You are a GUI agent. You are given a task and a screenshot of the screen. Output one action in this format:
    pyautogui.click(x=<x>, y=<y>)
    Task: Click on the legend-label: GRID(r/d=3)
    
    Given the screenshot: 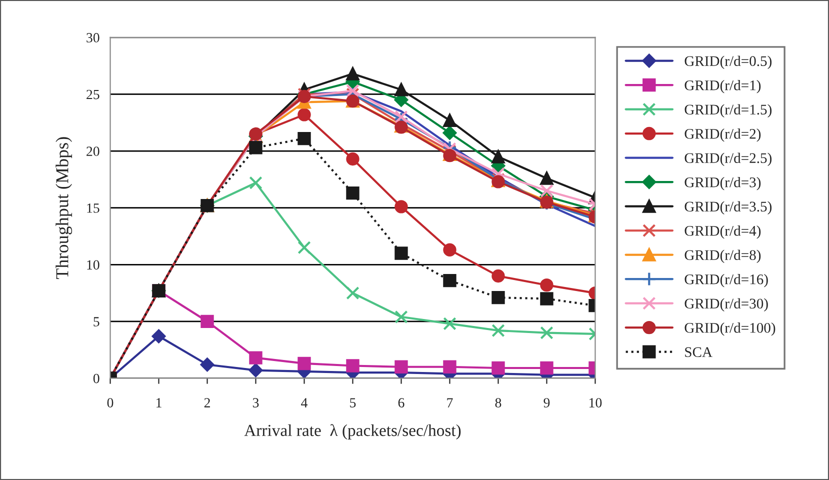 What is the action you would take?
    pyautogui.click(x=722, y=183)
    